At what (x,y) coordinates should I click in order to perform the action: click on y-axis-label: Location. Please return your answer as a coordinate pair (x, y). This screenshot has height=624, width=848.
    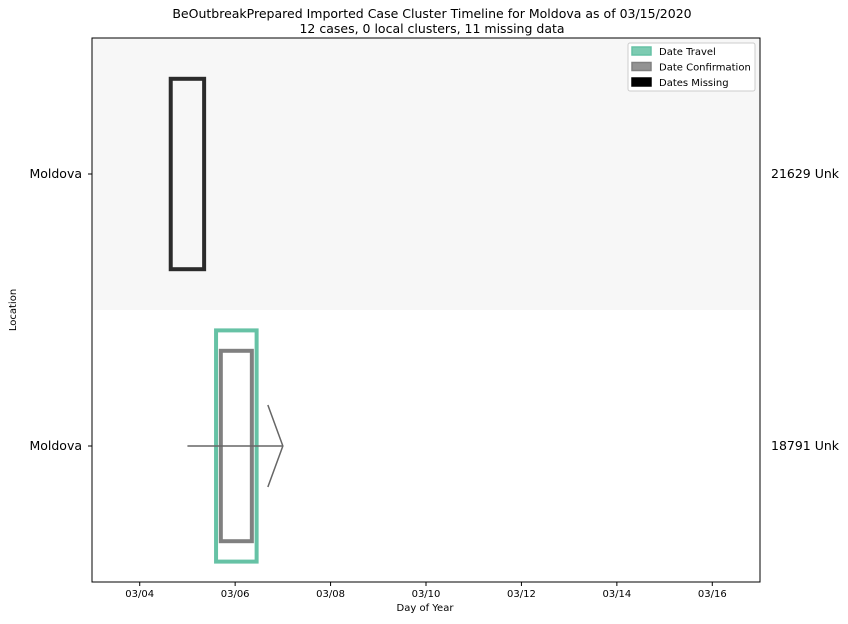
    Looking at the image, I should click on (13, 310).